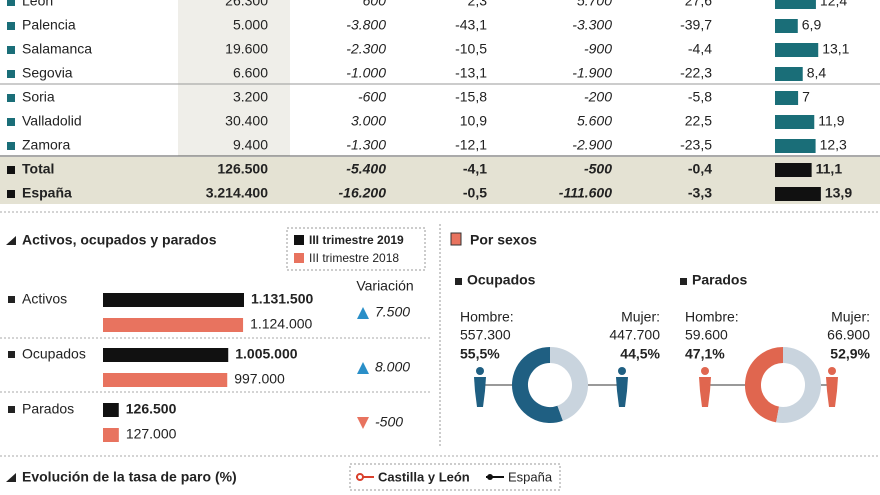 This screenshot has height=495, width=880. I want to click on legend-label: Castilla y León, so click(424, 476).